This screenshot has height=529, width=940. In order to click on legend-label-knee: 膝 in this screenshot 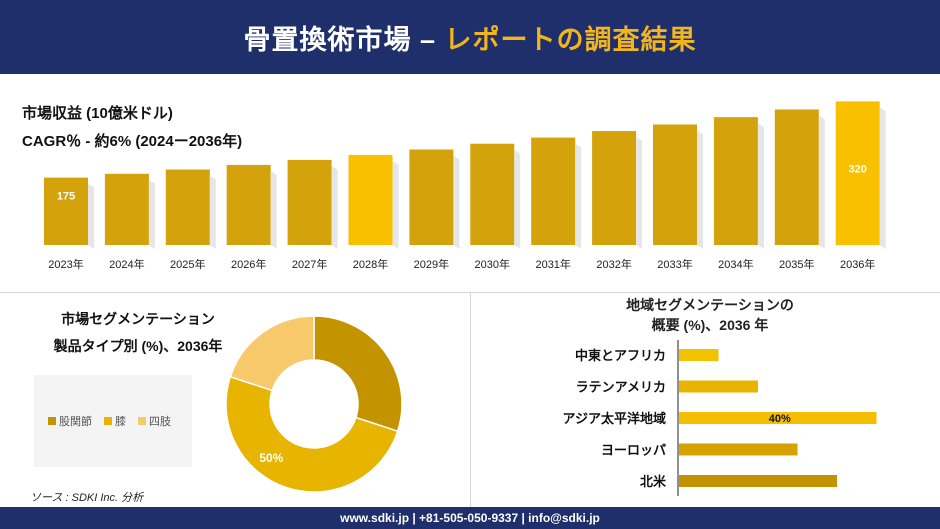, I will do `click(120, 422)`.